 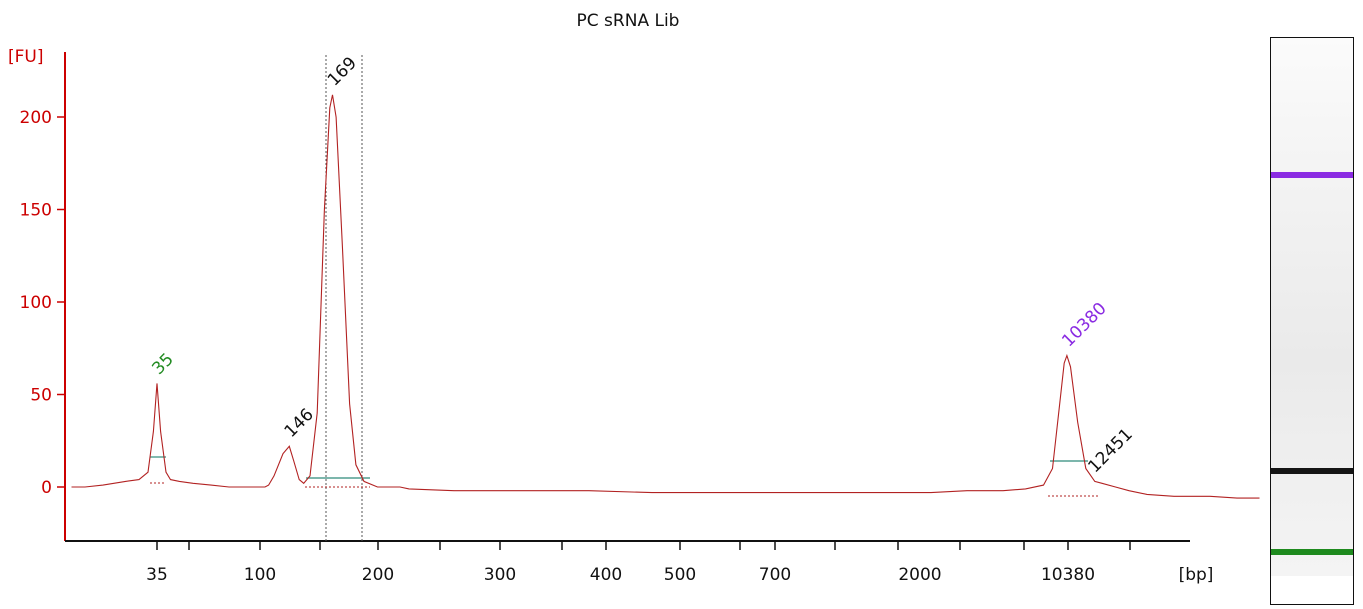 I want to click on x-tick-label: 2000, so click(x=919, y=575).